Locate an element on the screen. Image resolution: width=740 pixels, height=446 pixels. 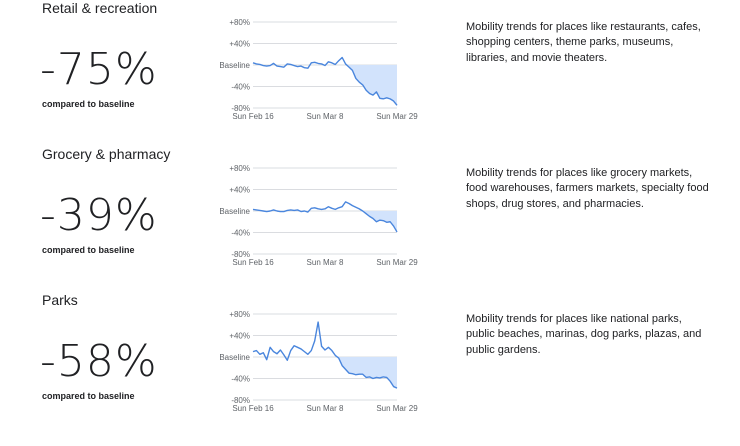
category-title: Retail & recreation is located at coordinates (100, 8).